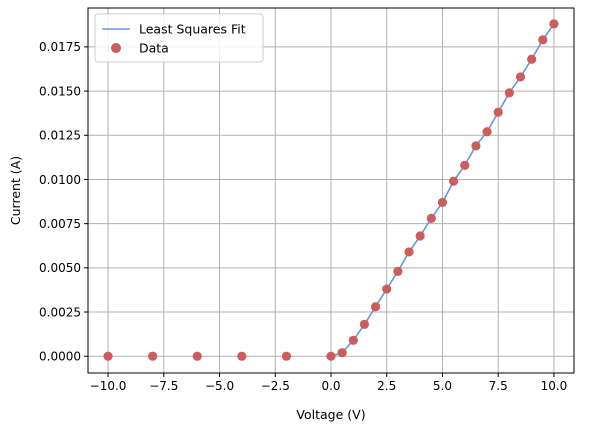 This screenshot has width=593, height=432. Describe the element at coordinates (219, 386) in the screenshot. I see `x-tick-label: −5.0` at that location.